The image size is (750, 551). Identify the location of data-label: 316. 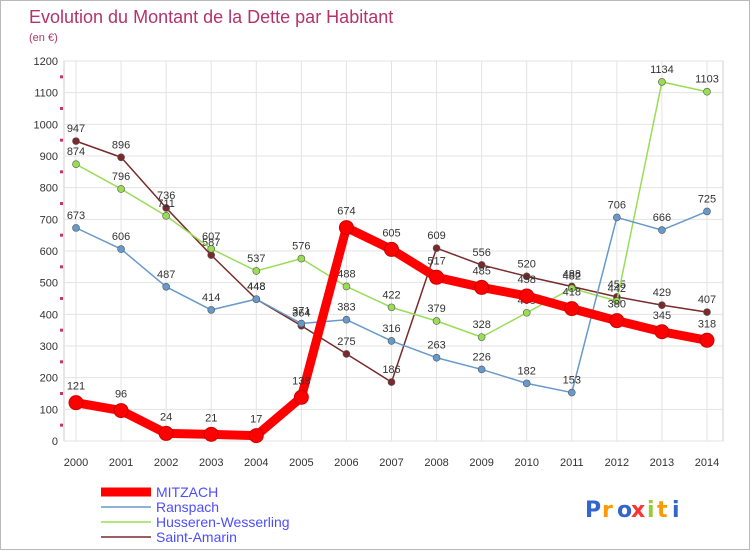
(391, 329).